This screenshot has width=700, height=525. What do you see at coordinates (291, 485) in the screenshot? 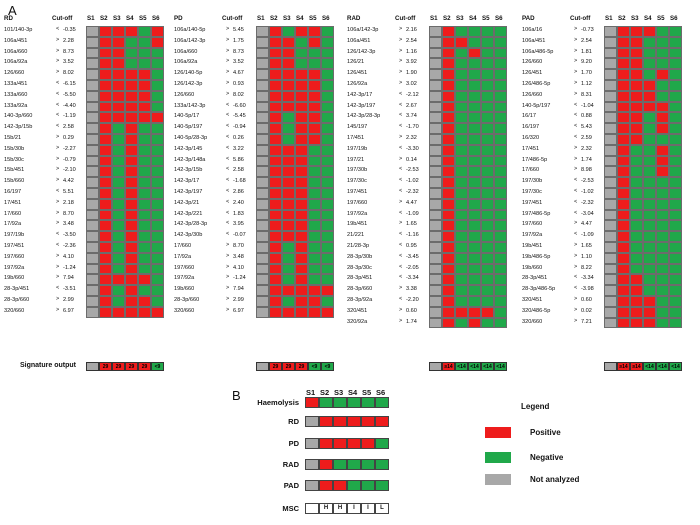
I see `panel-b-row-label: PAD` at bounding box center [291, 485].